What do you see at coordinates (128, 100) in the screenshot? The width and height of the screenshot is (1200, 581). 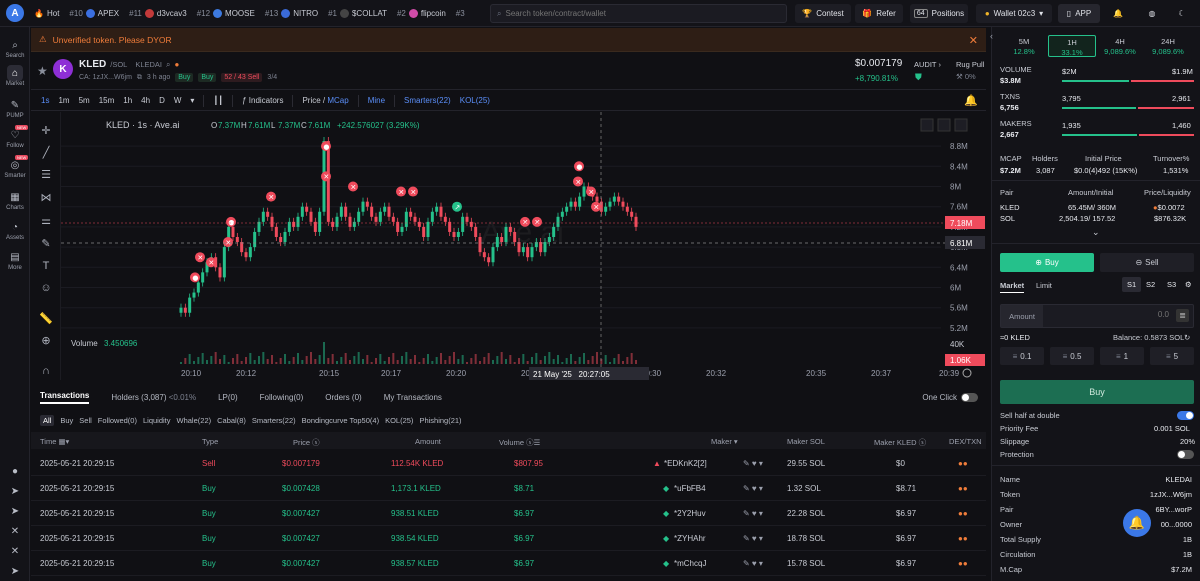 I see `interval-1h: 1h` at bounding box center [128, 100].